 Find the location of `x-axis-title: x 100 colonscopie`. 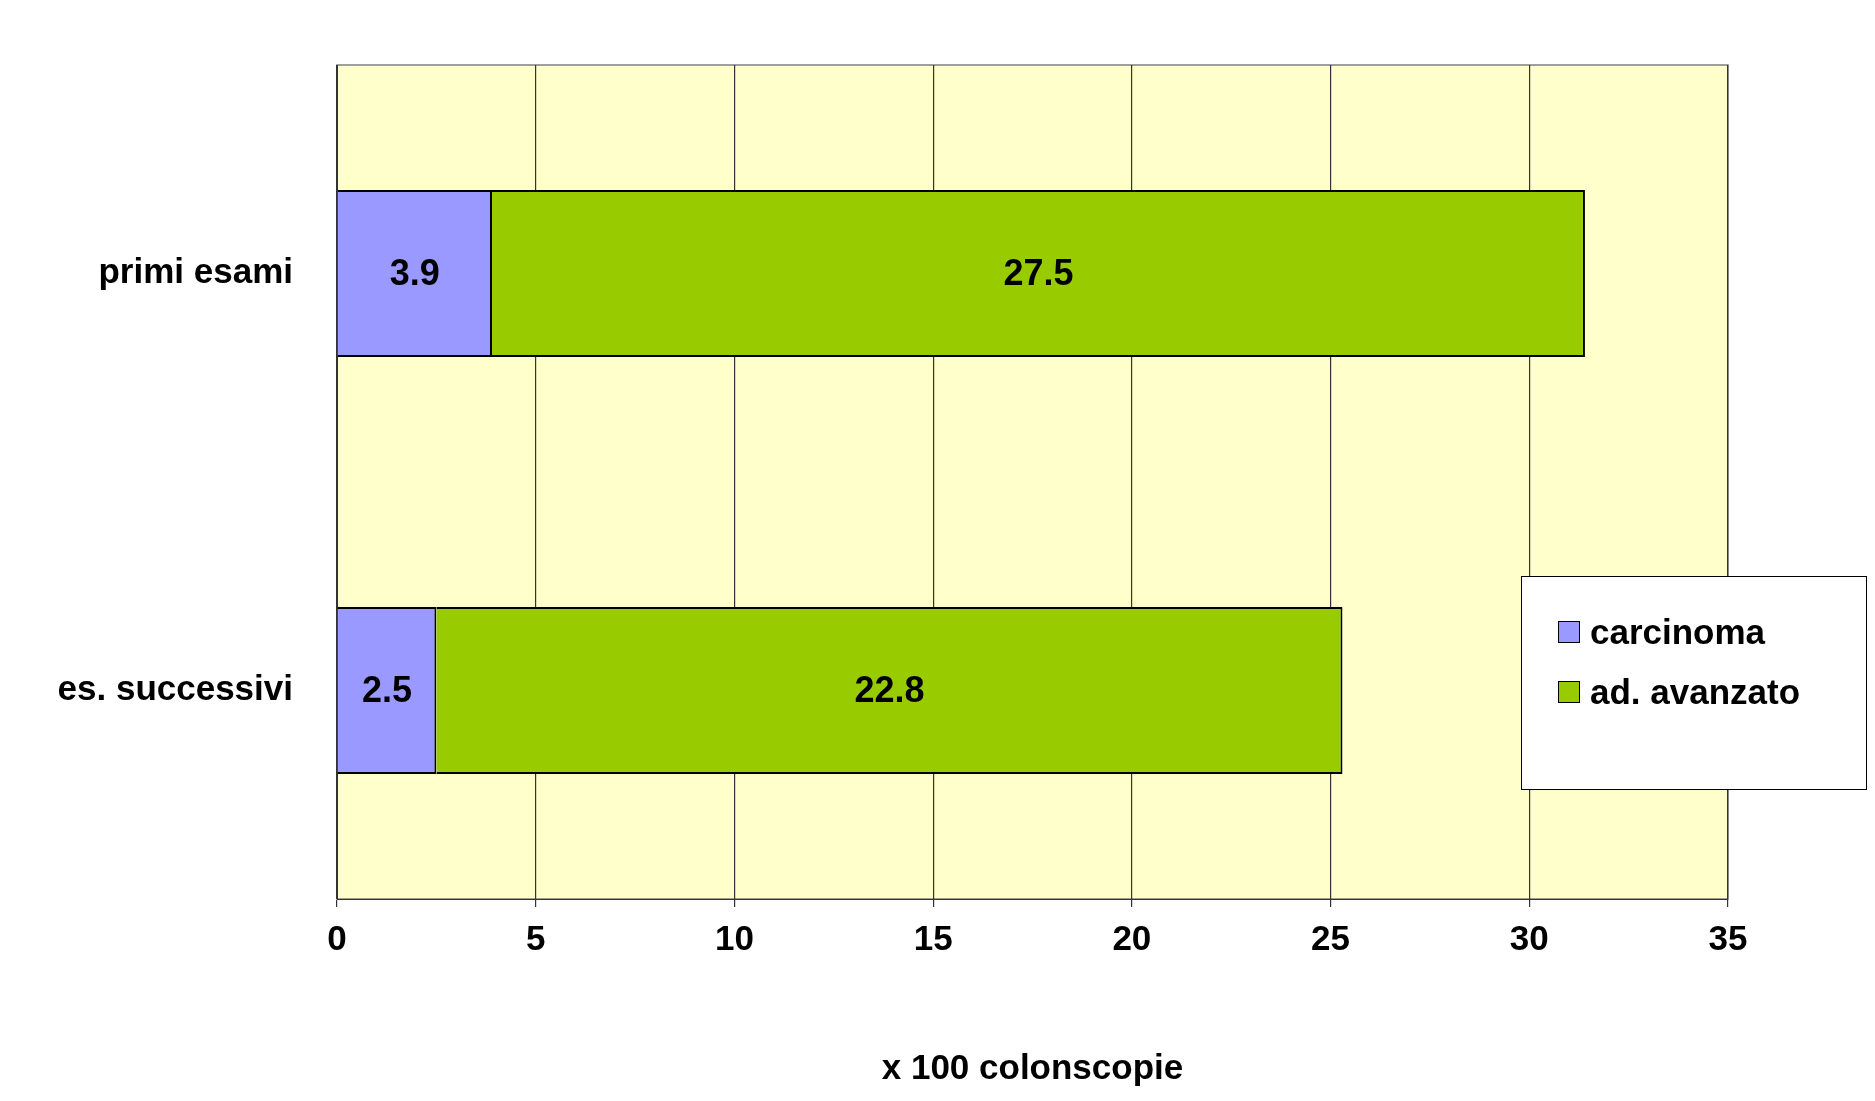

x-axis-title: x 100 colonscopie is located at coordinates (1032, 1066).